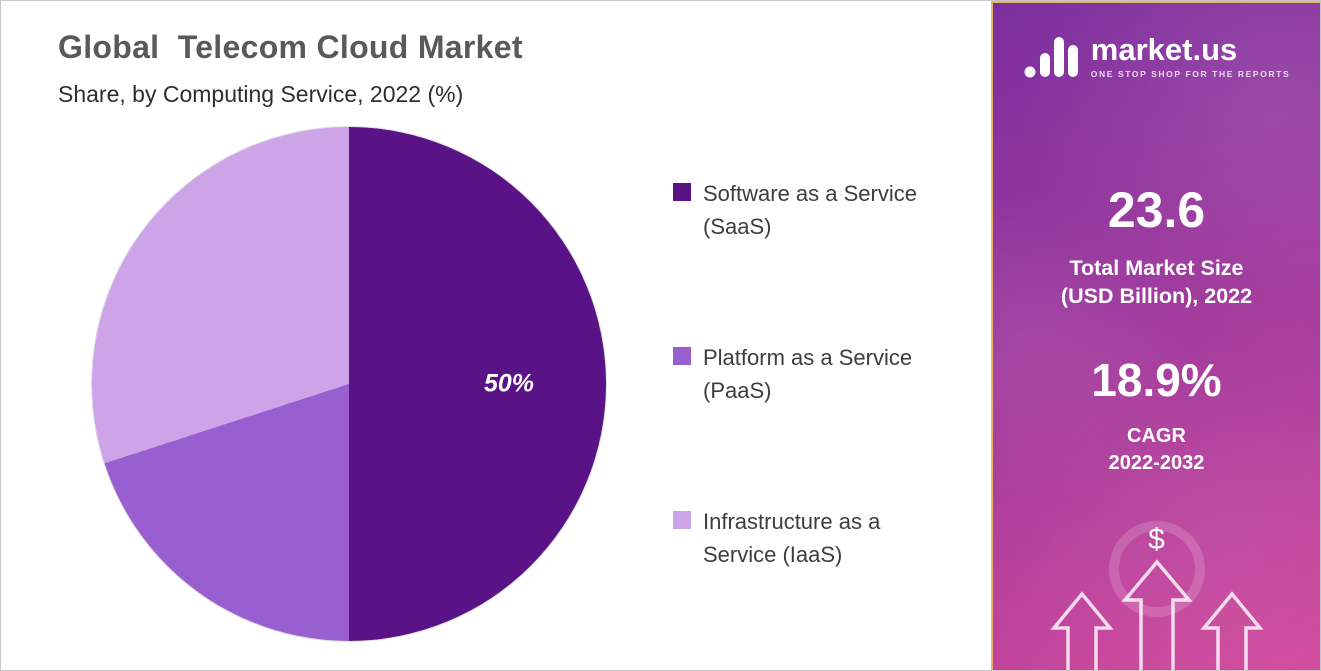  Describe the element at coordinates (1156, 268) in the screenshot. I see `market-size-label-line1: Total Market Size` at that location.